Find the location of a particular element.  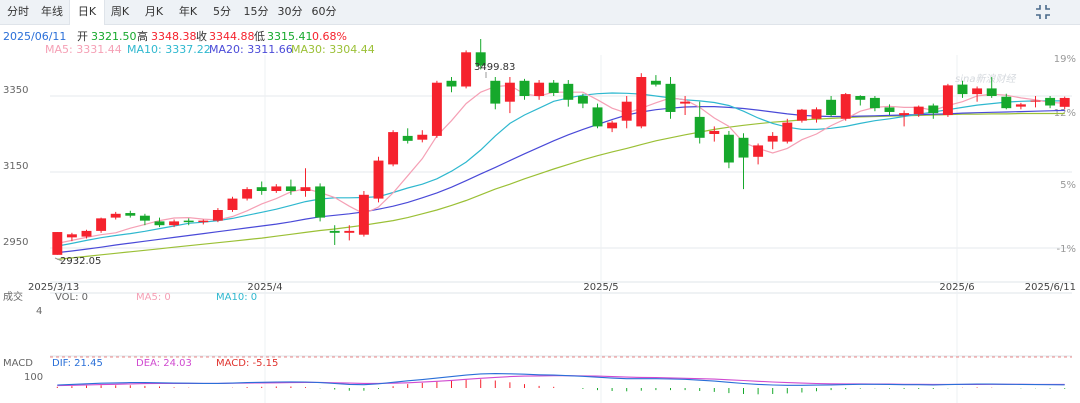

sina-finance-logo: sina新浪财经 is located at coordinates (985, 79).